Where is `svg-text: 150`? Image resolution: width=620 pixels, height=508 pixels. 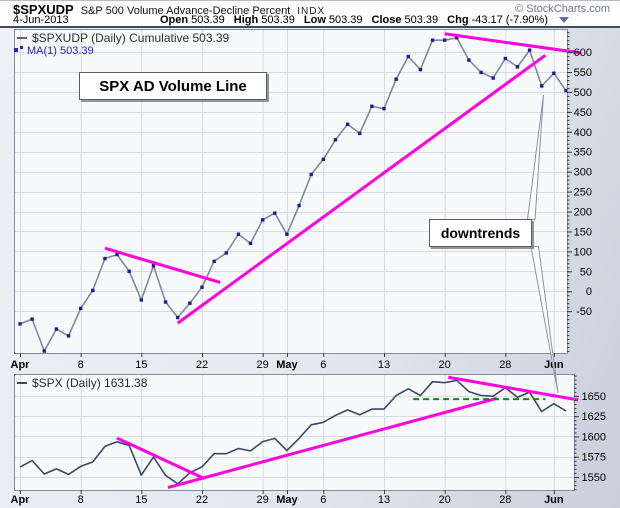 svg-text: 150 is located at coordinates (583, 232).